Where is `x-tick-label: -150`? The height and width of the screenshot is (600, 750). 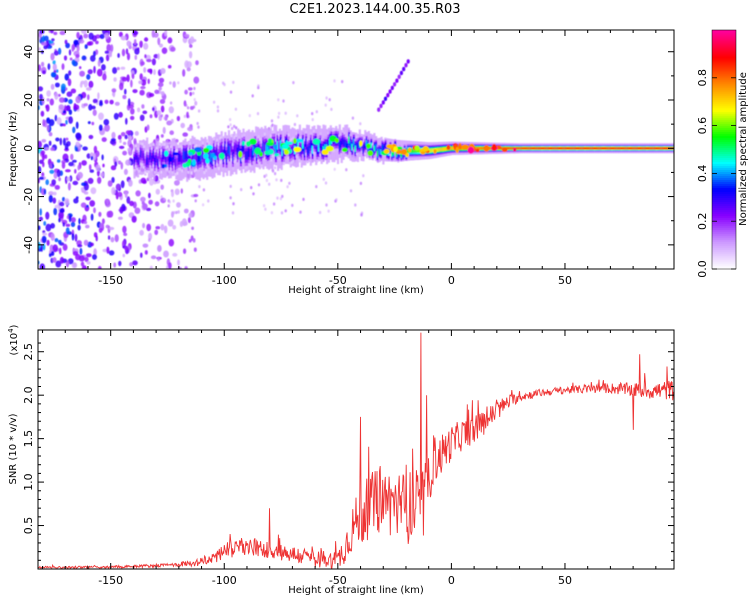 x-tick-label: -150 is located at coordinates (110, 580).